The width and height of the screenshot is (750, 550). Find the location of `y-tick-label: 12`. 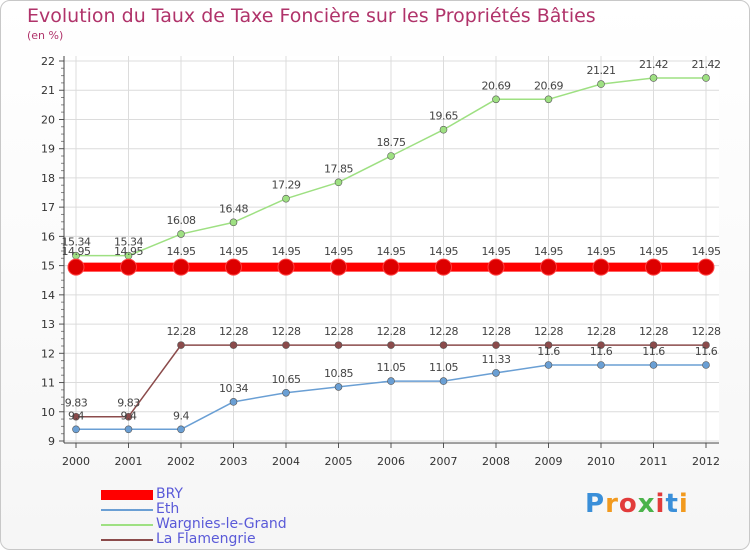

y-tick-label: 12 is located at coordinates (48, 353).